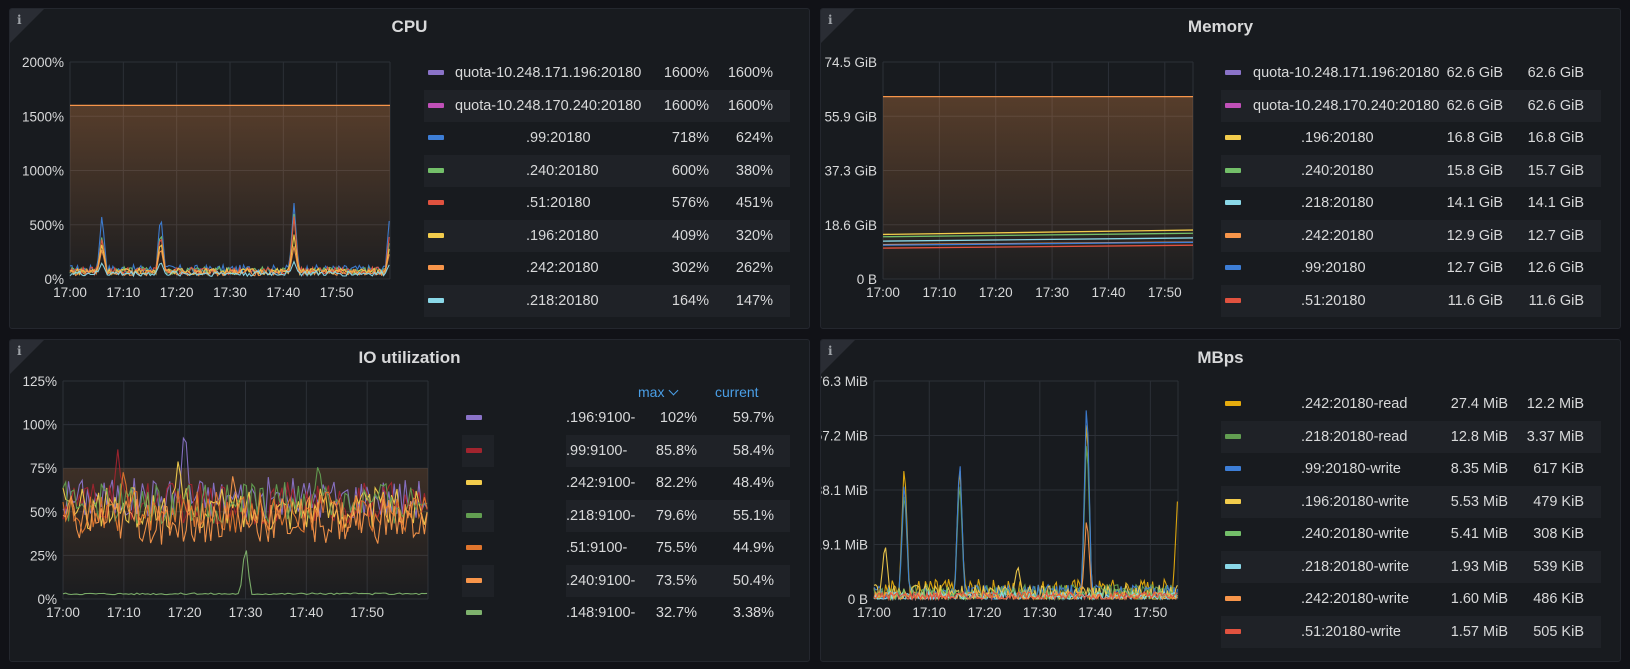 The height and width of the screenshot is (669, 1630). I want to click on legend-row: .99:9100- 85.8% 58.4%, so click(626, 450).